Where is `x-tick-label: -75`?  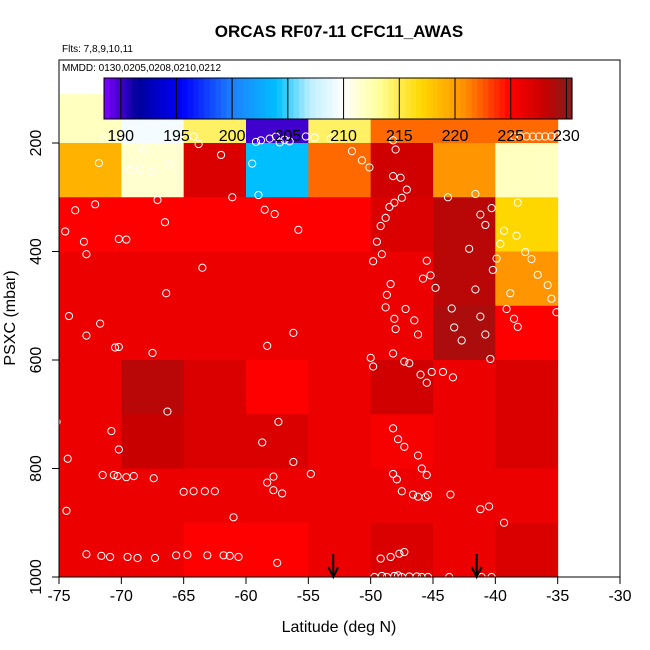
x-tick-label: -75 is located at coordinates (58, 596).